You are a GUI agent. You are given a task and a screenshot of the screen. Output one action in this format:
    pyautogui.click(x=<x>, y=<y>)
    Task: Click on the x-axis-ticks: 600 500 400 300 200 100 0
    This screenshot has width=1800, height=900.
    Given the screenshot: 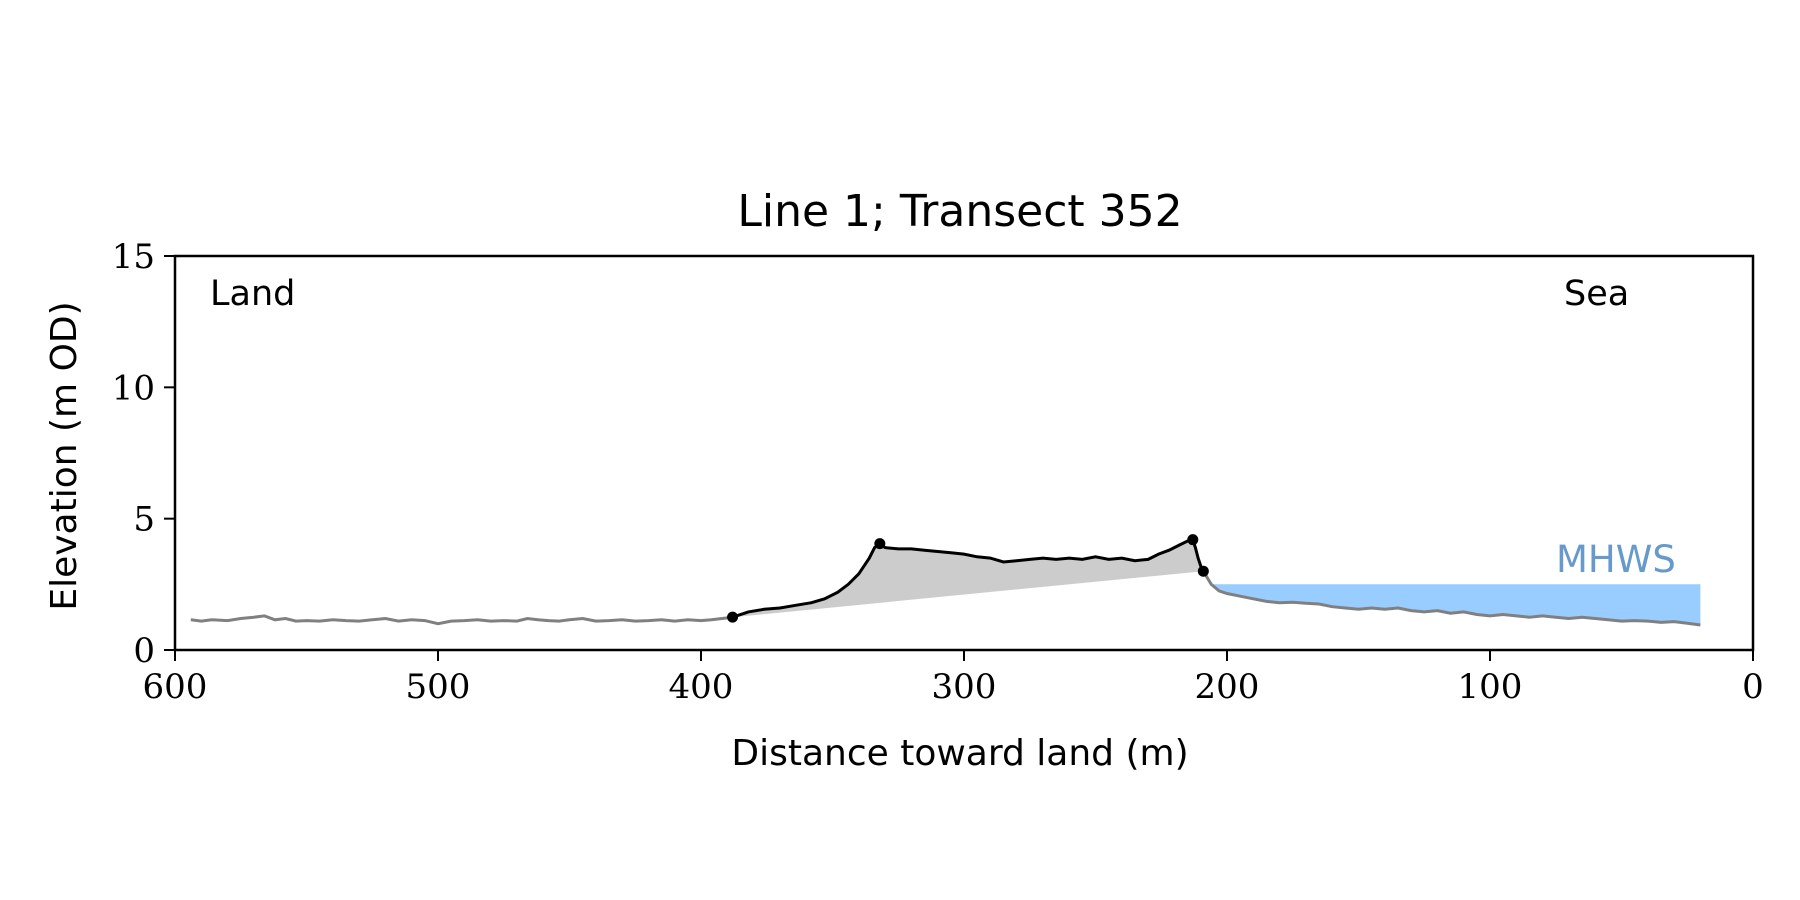 What is the action you would take?
    pyautogui.click(x=953, y=678)
    